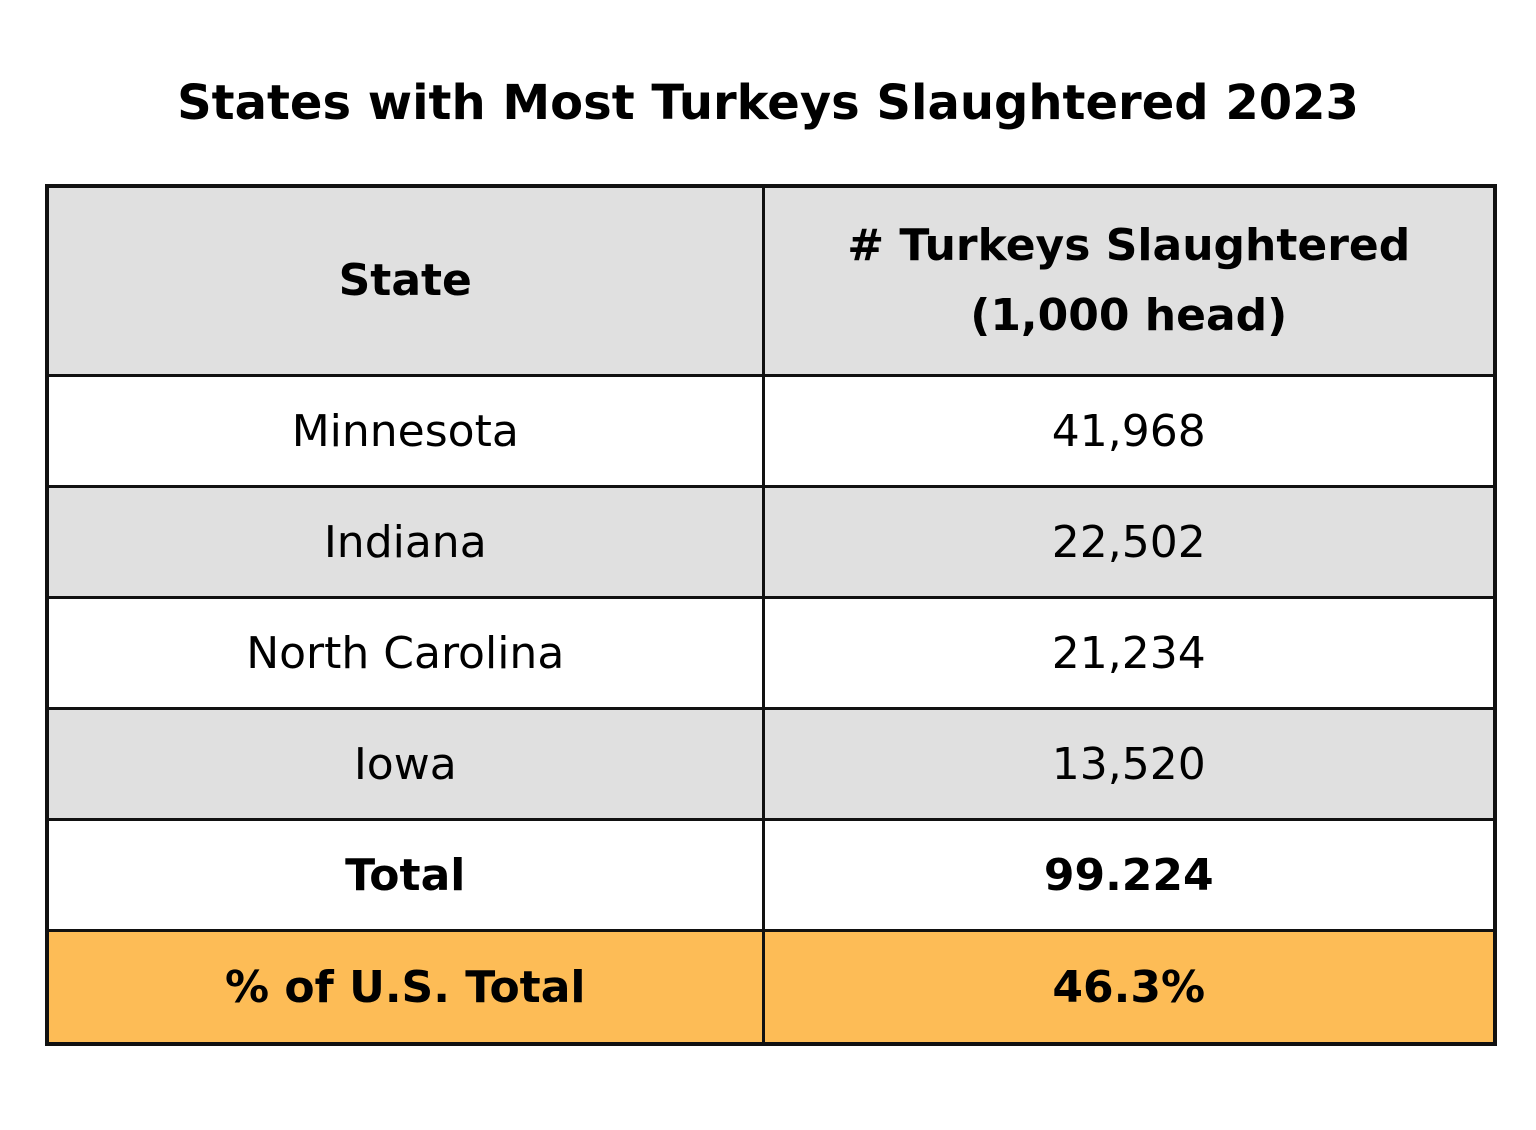 This screenshot has width=1536, height=1130. What do you see at coordinates (405, 653) in the screenshot?
I see `state-cell: North Carolina` at bounding box center [405, 653].